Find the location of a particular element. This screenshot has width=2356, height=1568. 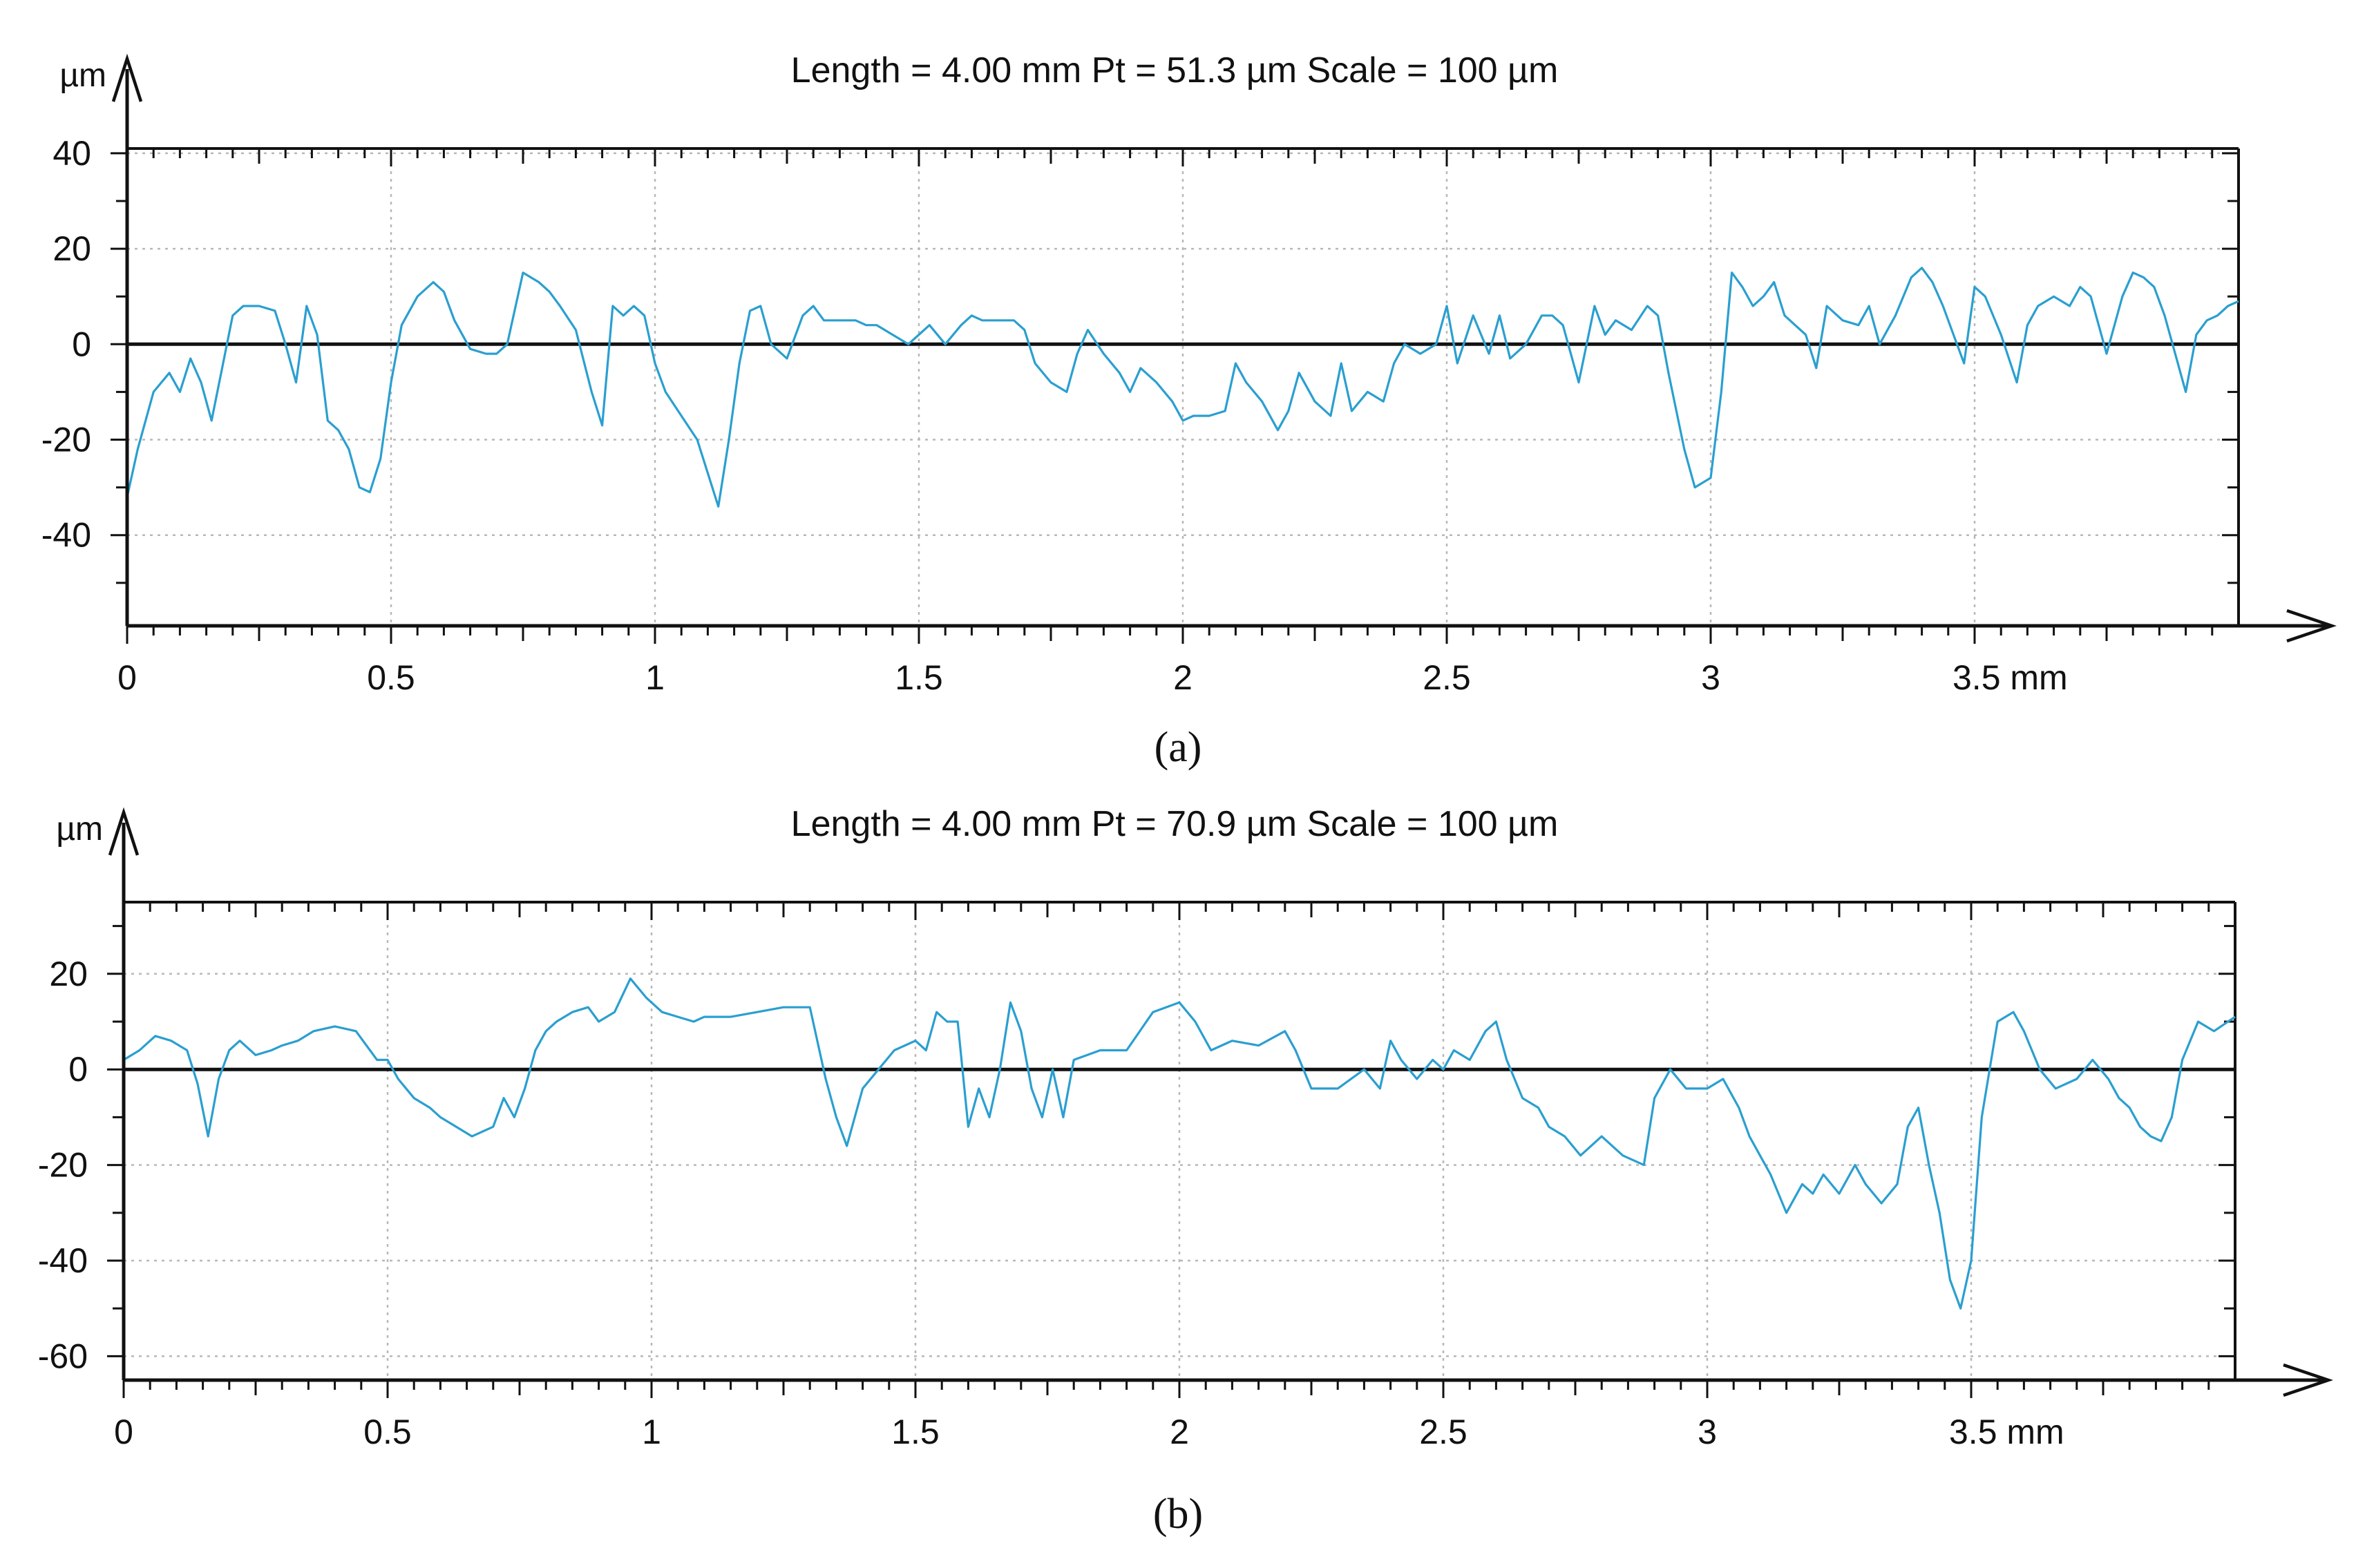

y-tick-label: 40 is located at coordinates (72, 153).